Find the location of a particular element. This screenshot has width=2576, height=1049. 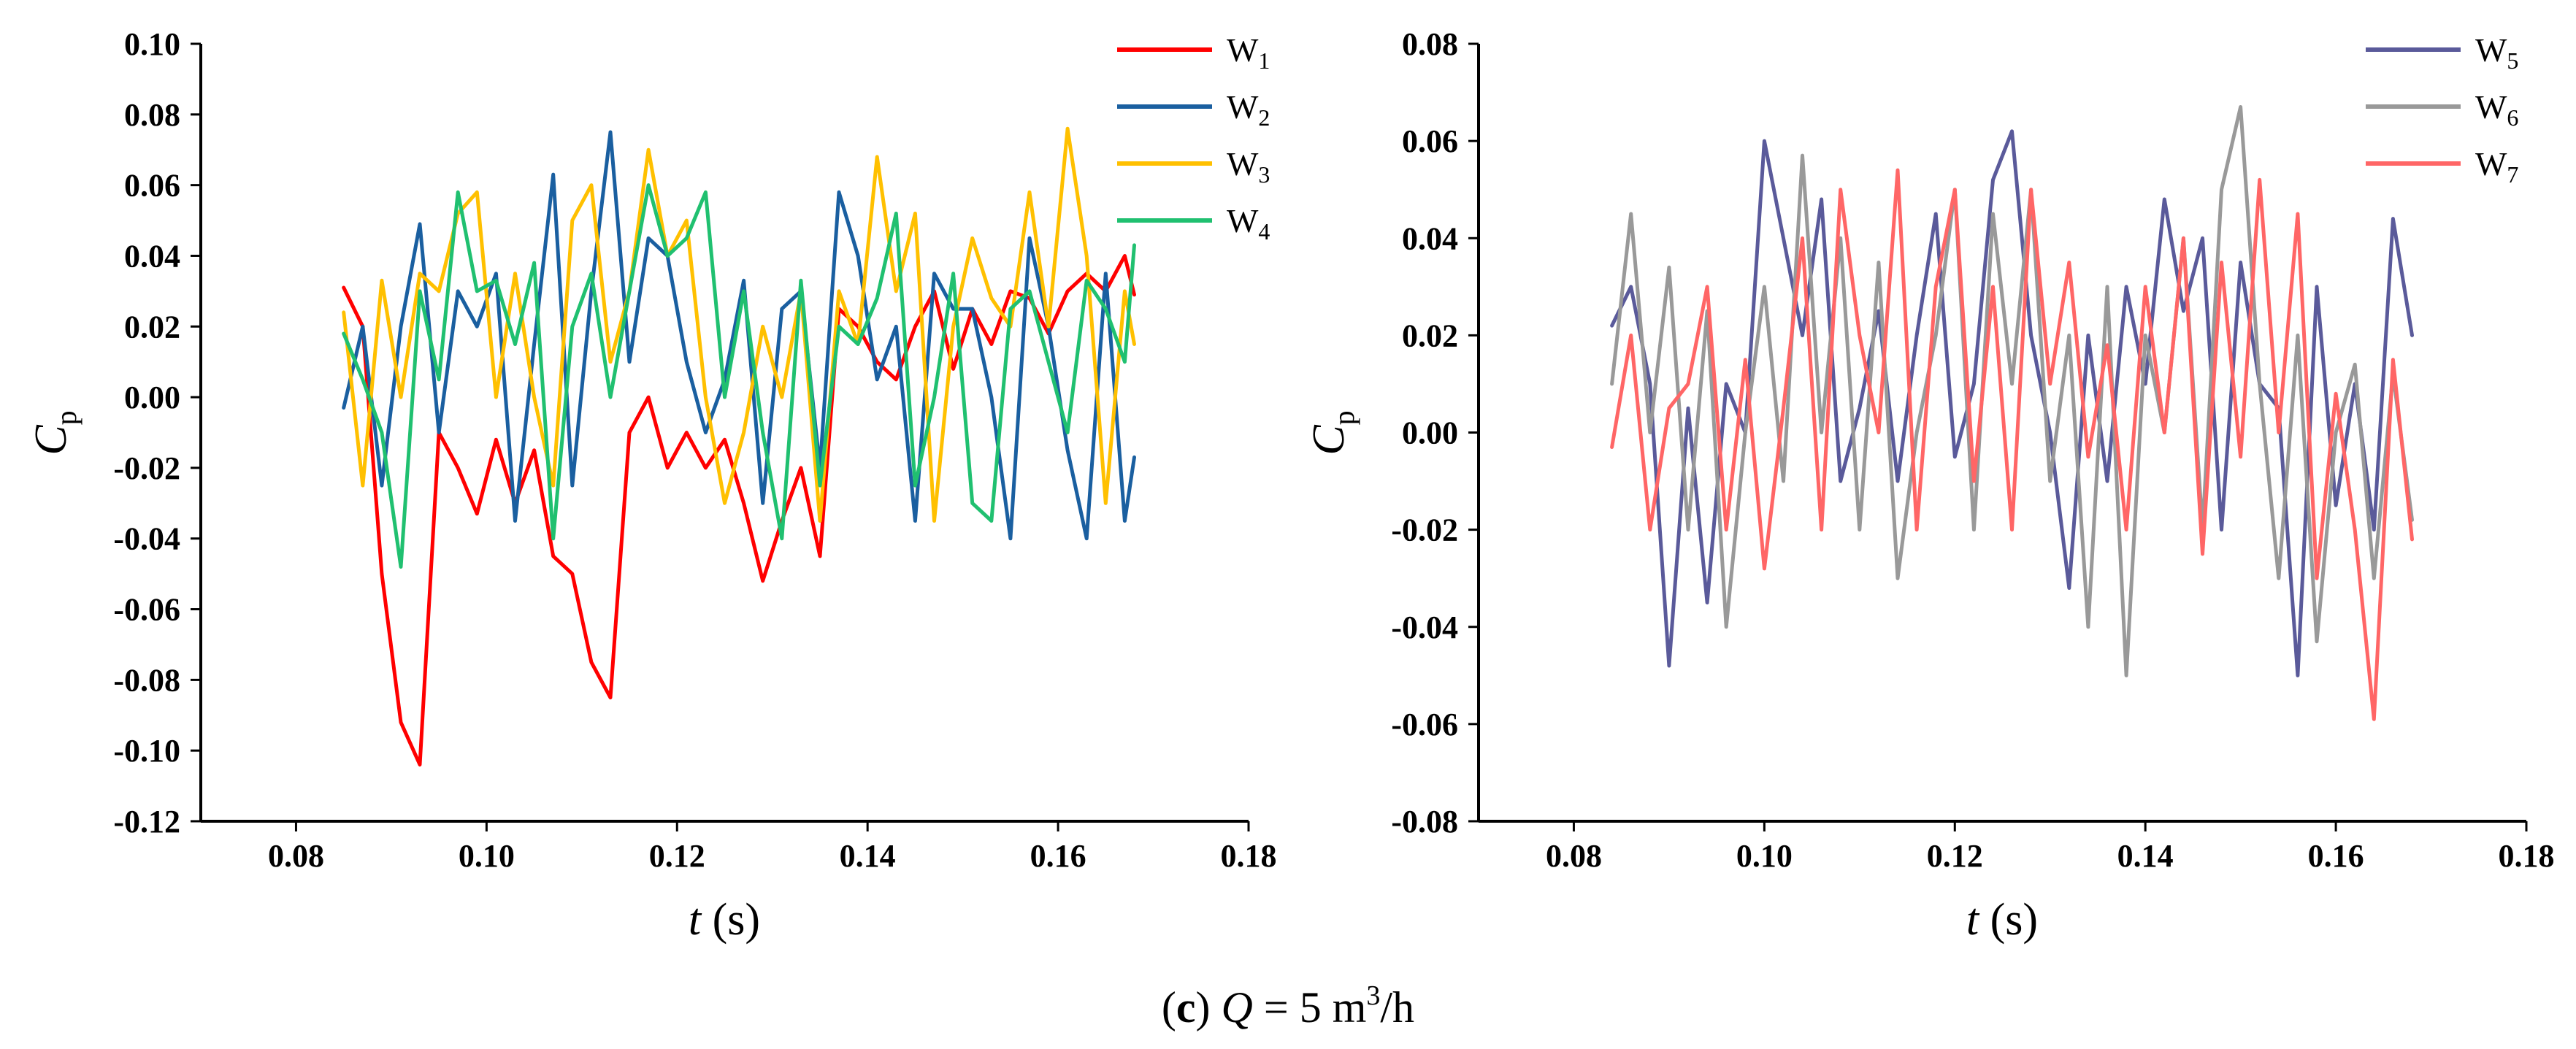

left-y-tick-label: 0.08 is located at coordinates (152, 115).